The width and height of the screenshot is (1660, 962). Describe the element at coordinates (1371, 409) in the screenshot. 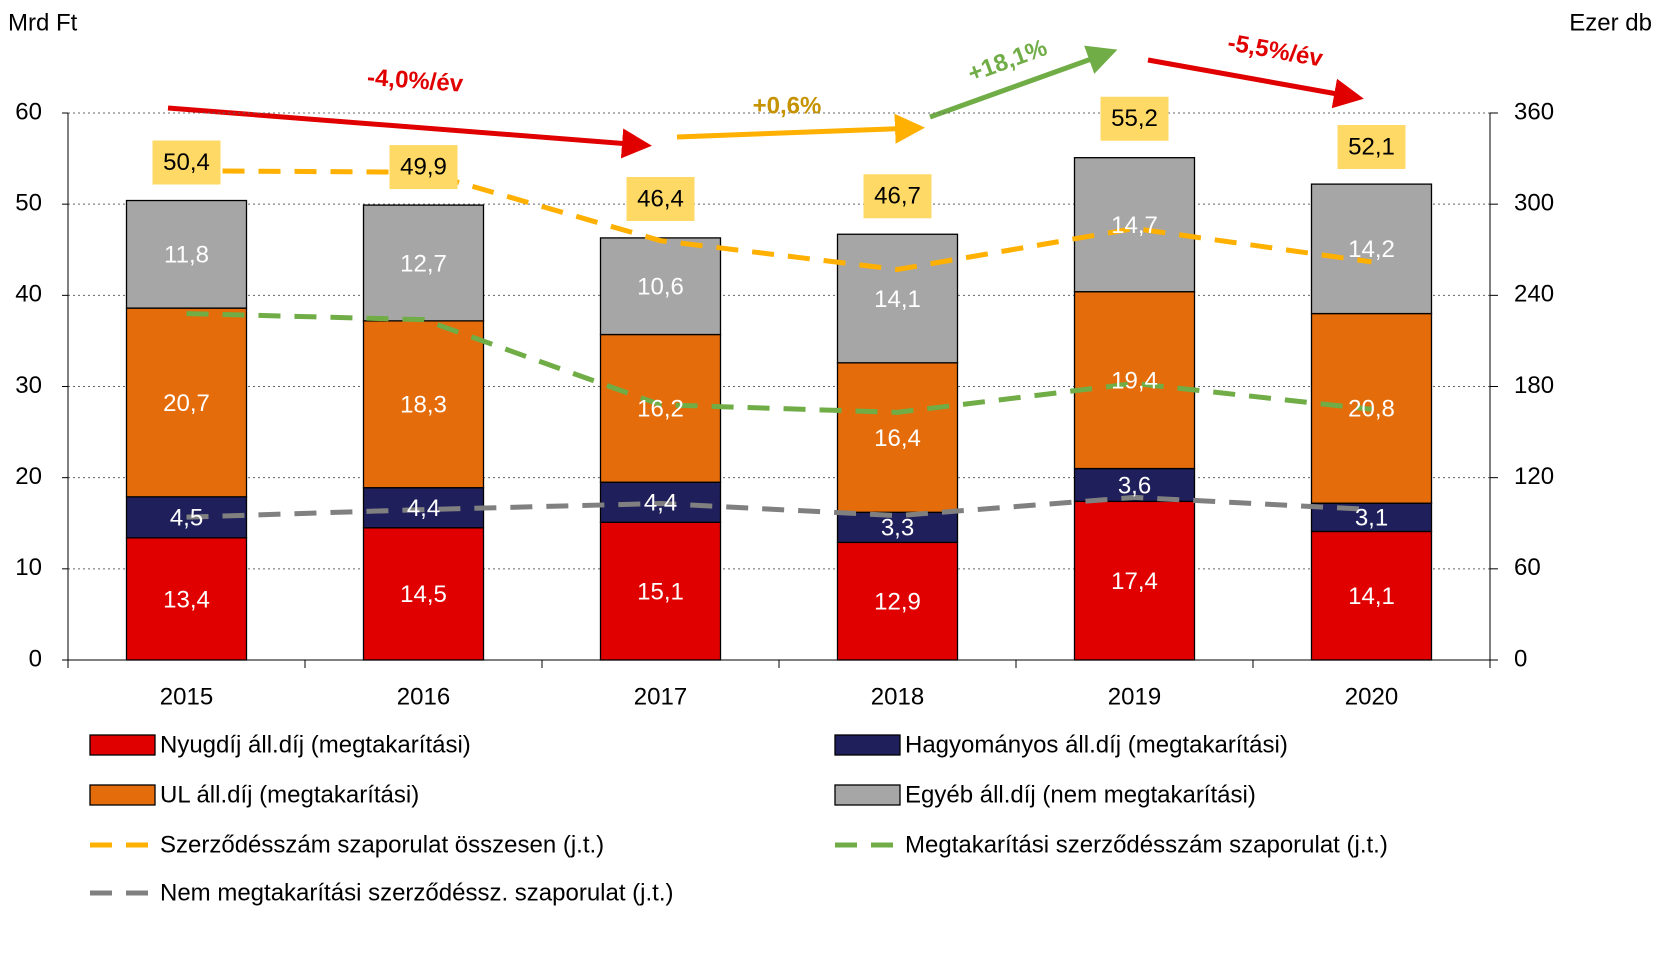

I see `bar-value-label: 20,8` at that location.